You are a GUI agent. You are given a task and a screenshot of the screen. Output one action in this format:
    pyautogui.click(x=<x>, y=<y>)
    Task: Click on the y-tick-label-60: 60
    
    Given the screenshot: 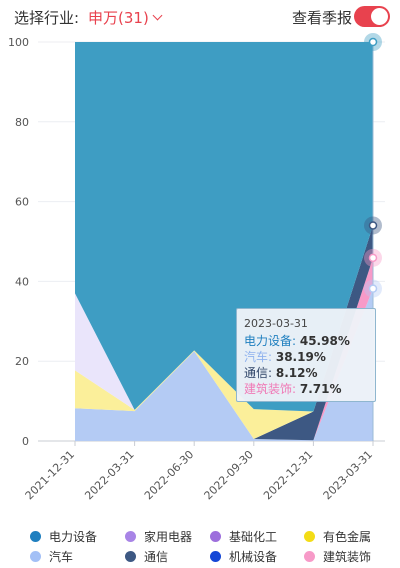 What is the action you would take?
    pyautogui.click(x=22, y=202)
    